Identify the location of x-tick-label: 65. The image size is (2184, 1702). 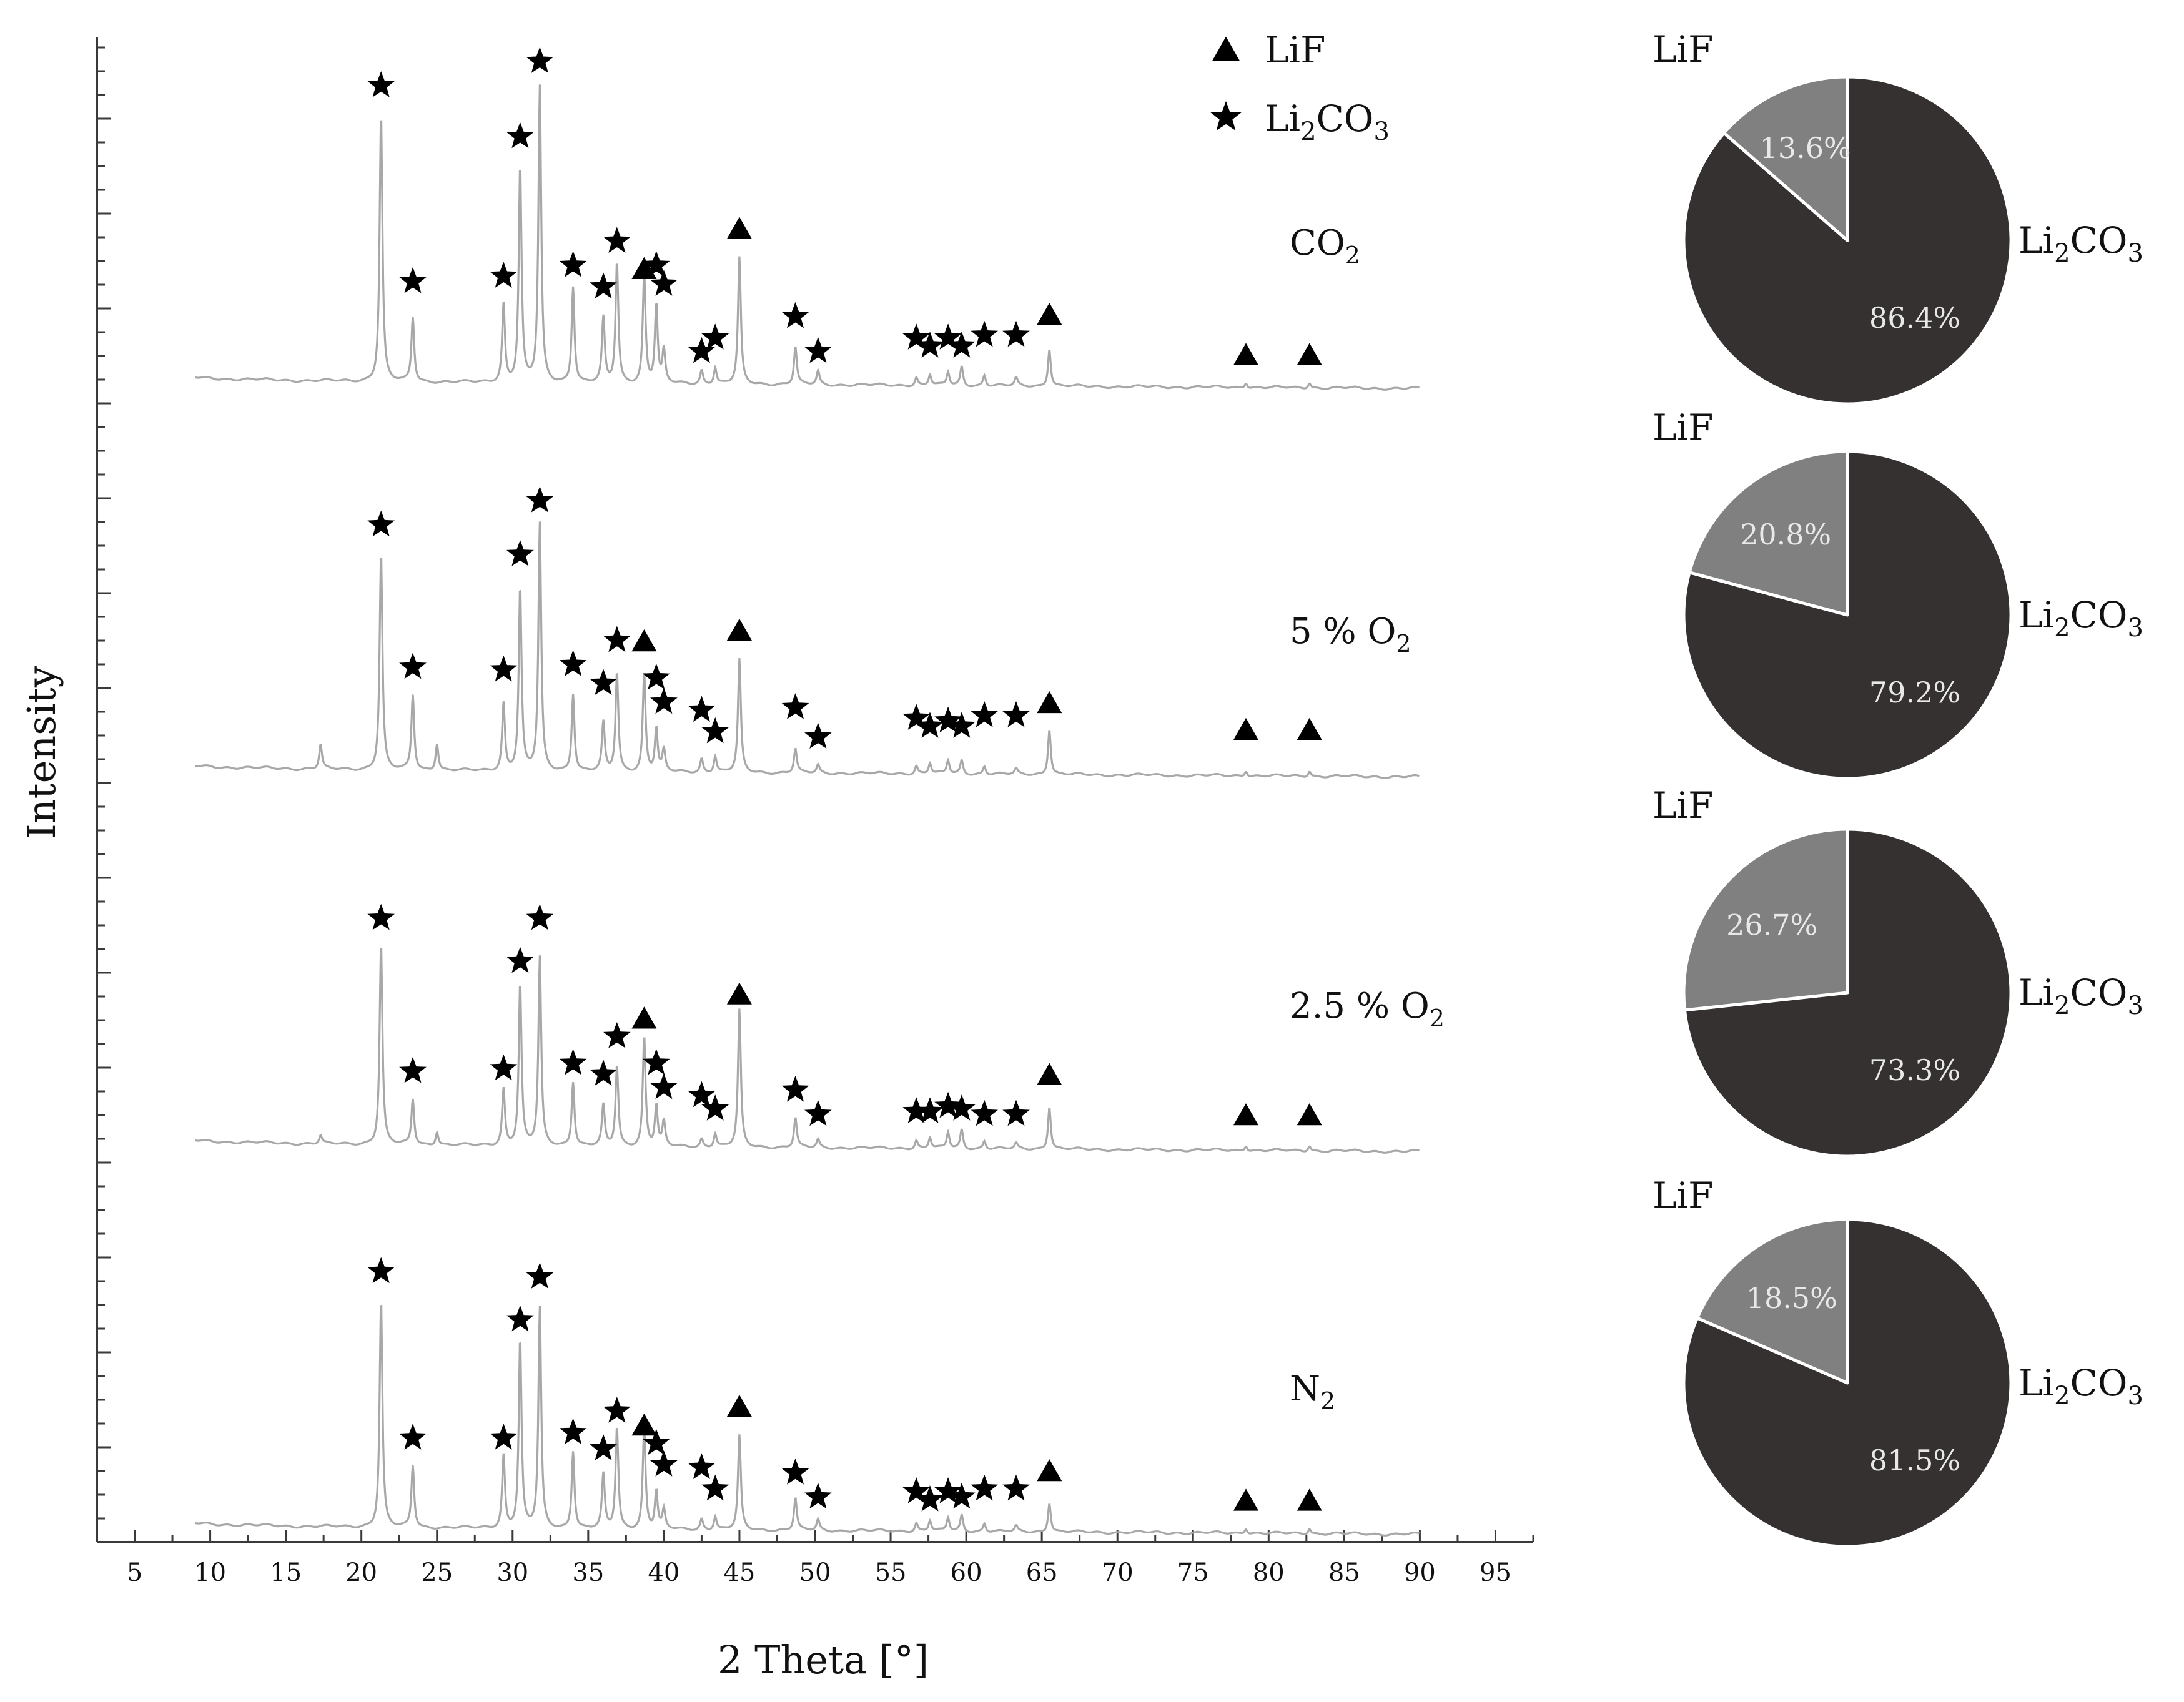
(1042, 1573).